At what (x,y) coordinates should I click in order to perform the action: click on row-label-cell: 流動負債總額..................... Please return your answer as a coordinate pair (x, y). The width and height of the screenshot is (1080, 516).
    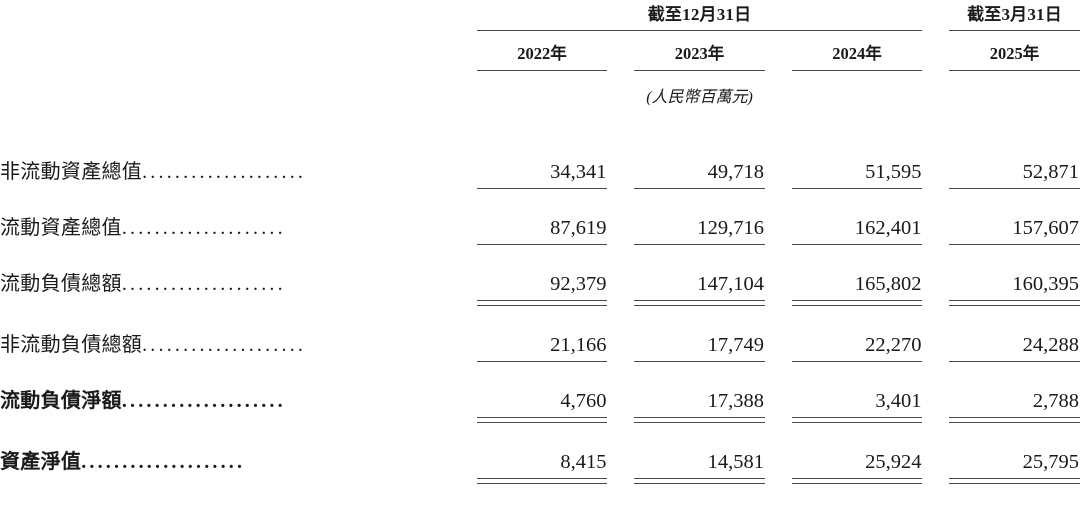
    Looking at the image, I should click on (238, 283).